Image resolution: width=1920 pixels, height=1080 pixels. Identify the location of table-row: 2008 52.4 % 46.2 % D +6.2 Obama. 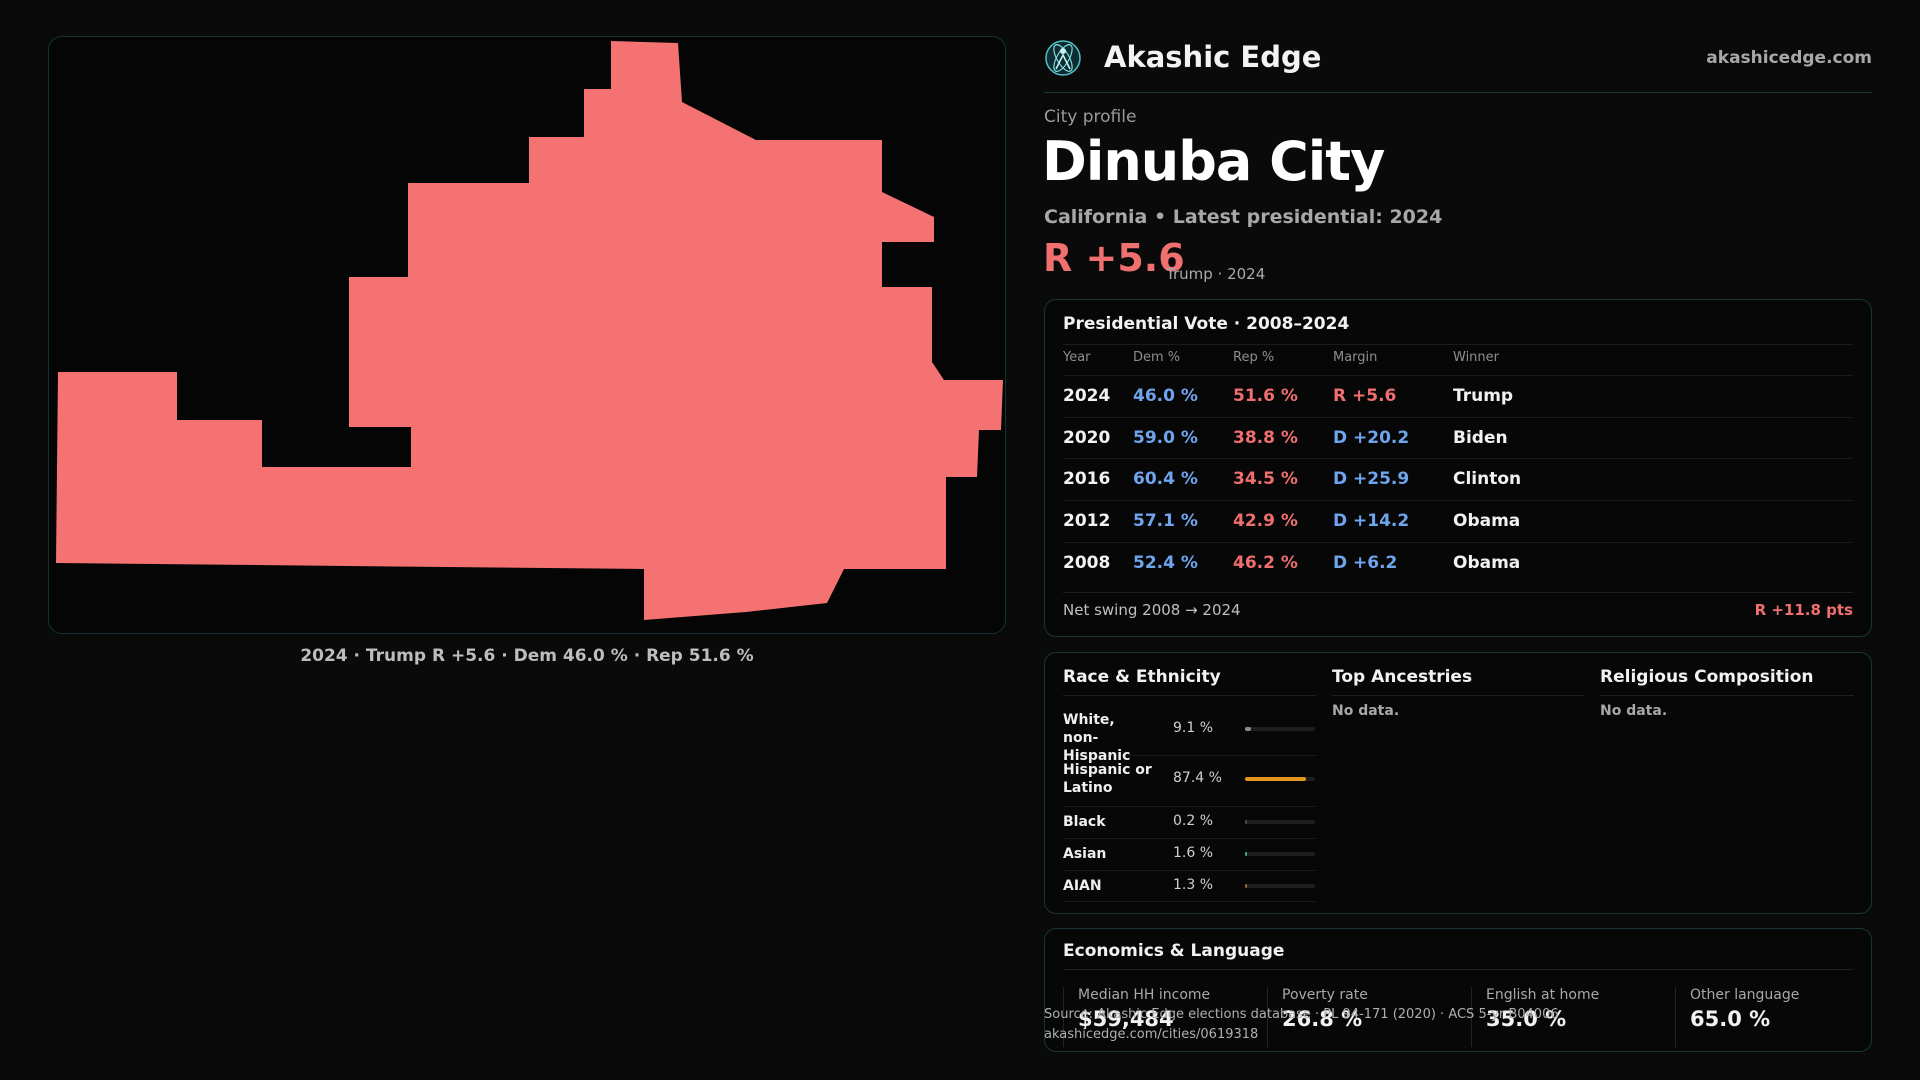
(1458, 563).